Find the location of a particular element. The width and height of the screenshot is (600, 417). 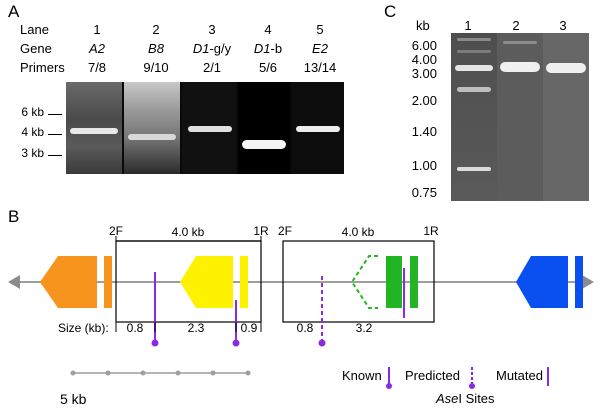

ladder-label: 6.00 is located at coordinates (424, 45).